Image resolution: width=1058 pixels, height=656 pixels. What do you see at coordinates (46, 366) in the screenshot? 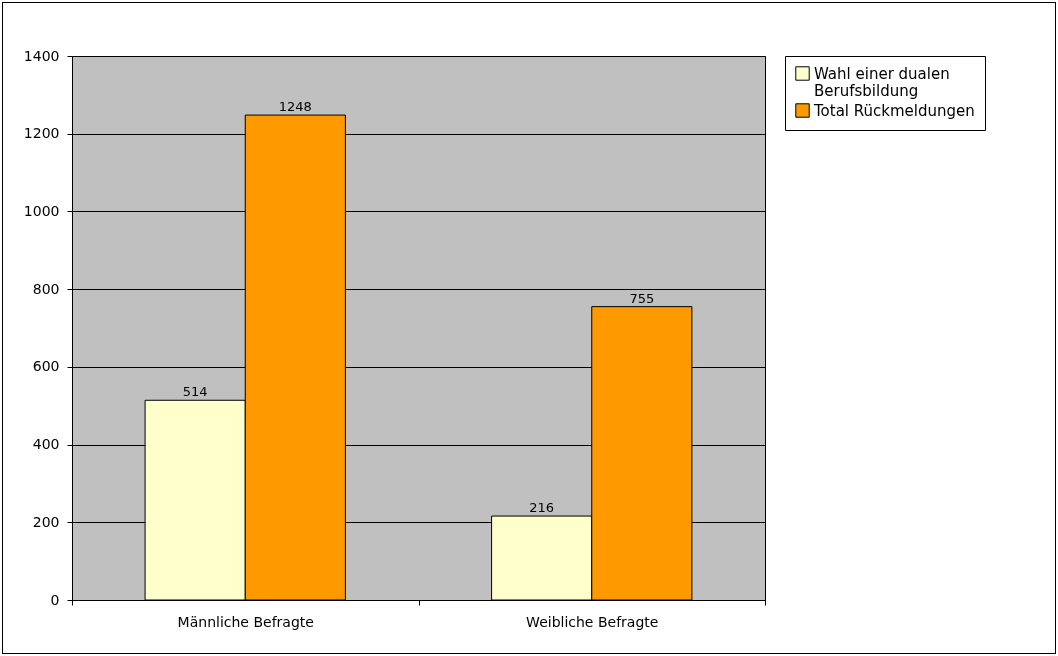
I see `y-tick-label: 600` at bounding box center [46, 366].